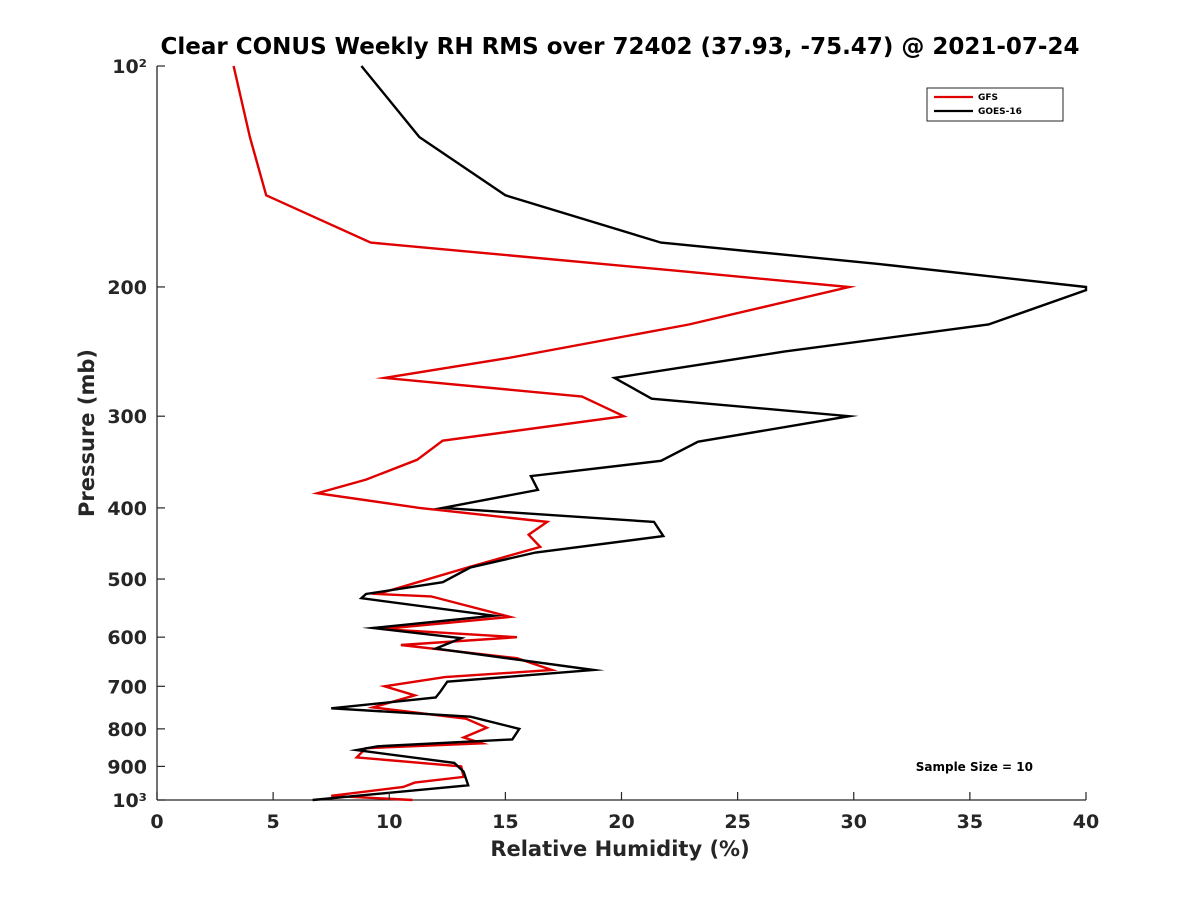 The height and width of the screenshot is (900, 1200). What do you see at coordinates (127, 730) in the screenshot?
I see `y-tick-label: 800` at bounding box center [127, 730].